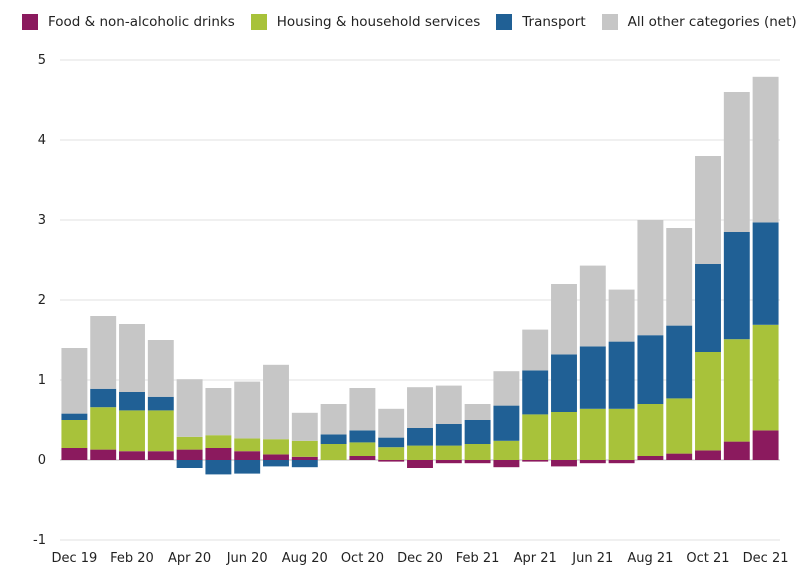 The width and height of the screenshot is (800, 581). What do you see at coordinates (132, 558) in the screenshot?
I see `x-tick-label: Feb 20` at bounding box center [132, 558].